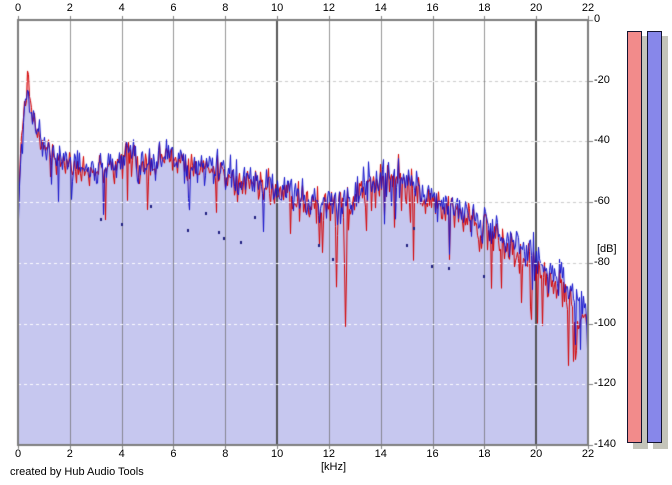 The width and height of the screenshot is (672, 485). I want to click on x-tick-label-top: 18, so click(484, 8).